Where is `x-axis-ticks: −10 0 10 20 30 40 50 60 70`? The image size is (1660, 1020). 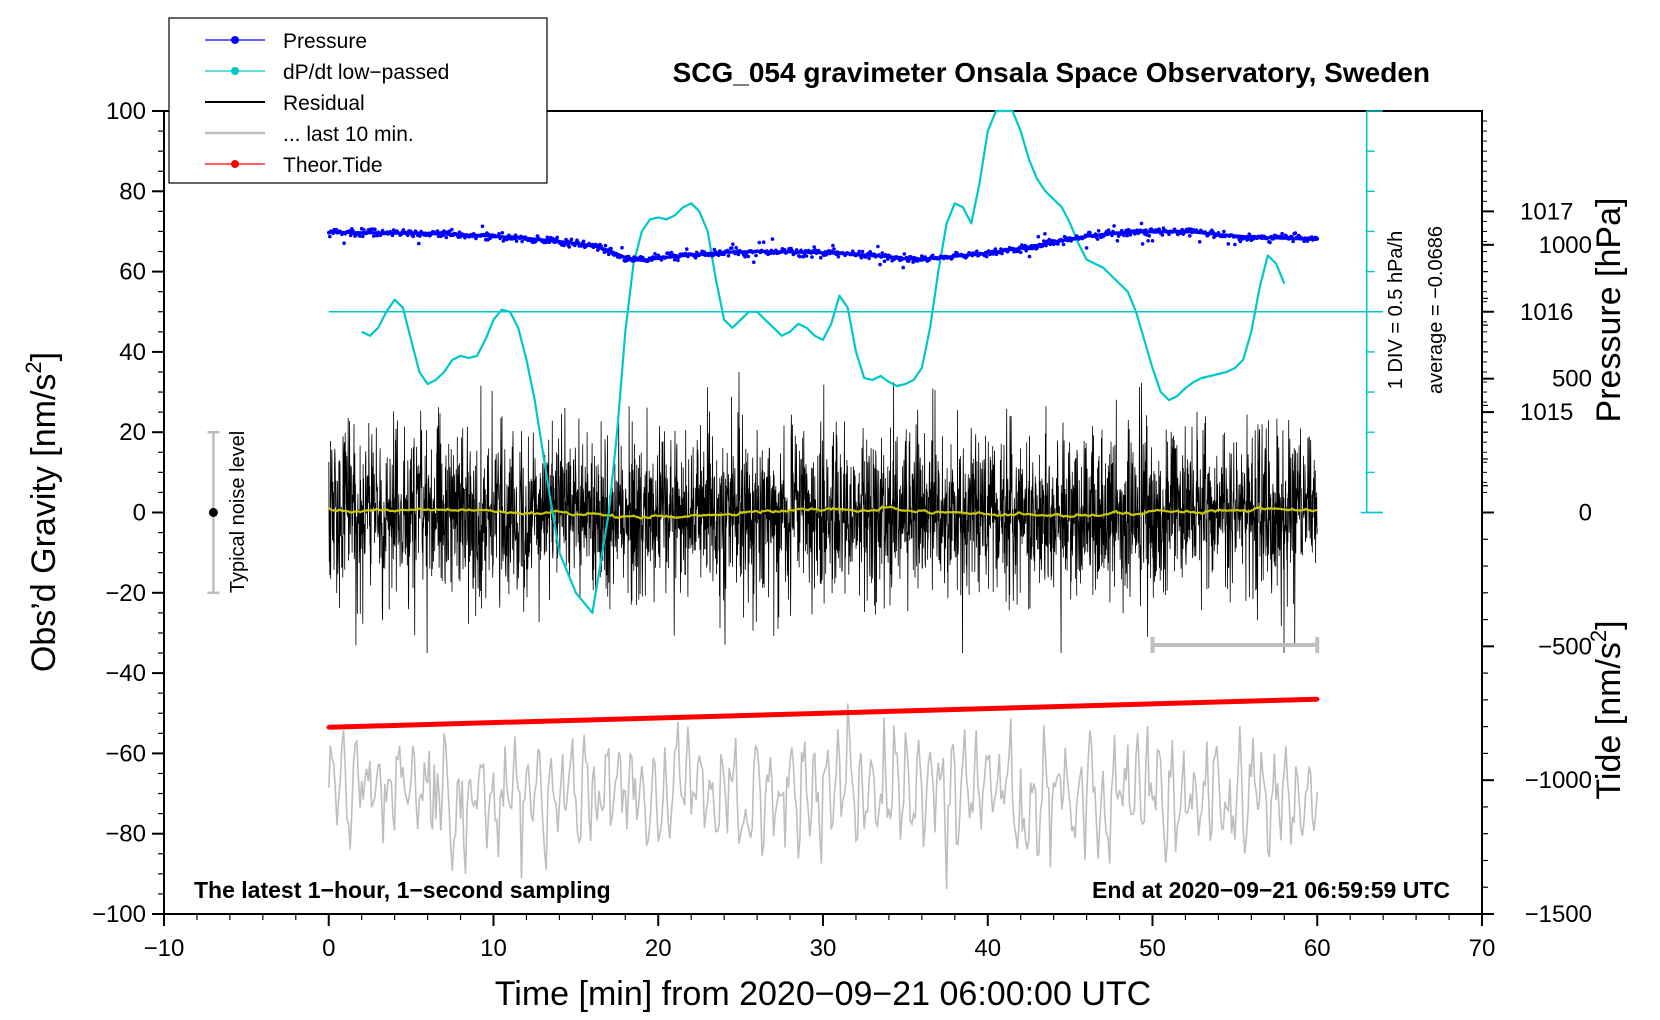
x-axis-ticks: −10 0 10 20 30 40 50 60 70 is located at coordinates (820, 938).